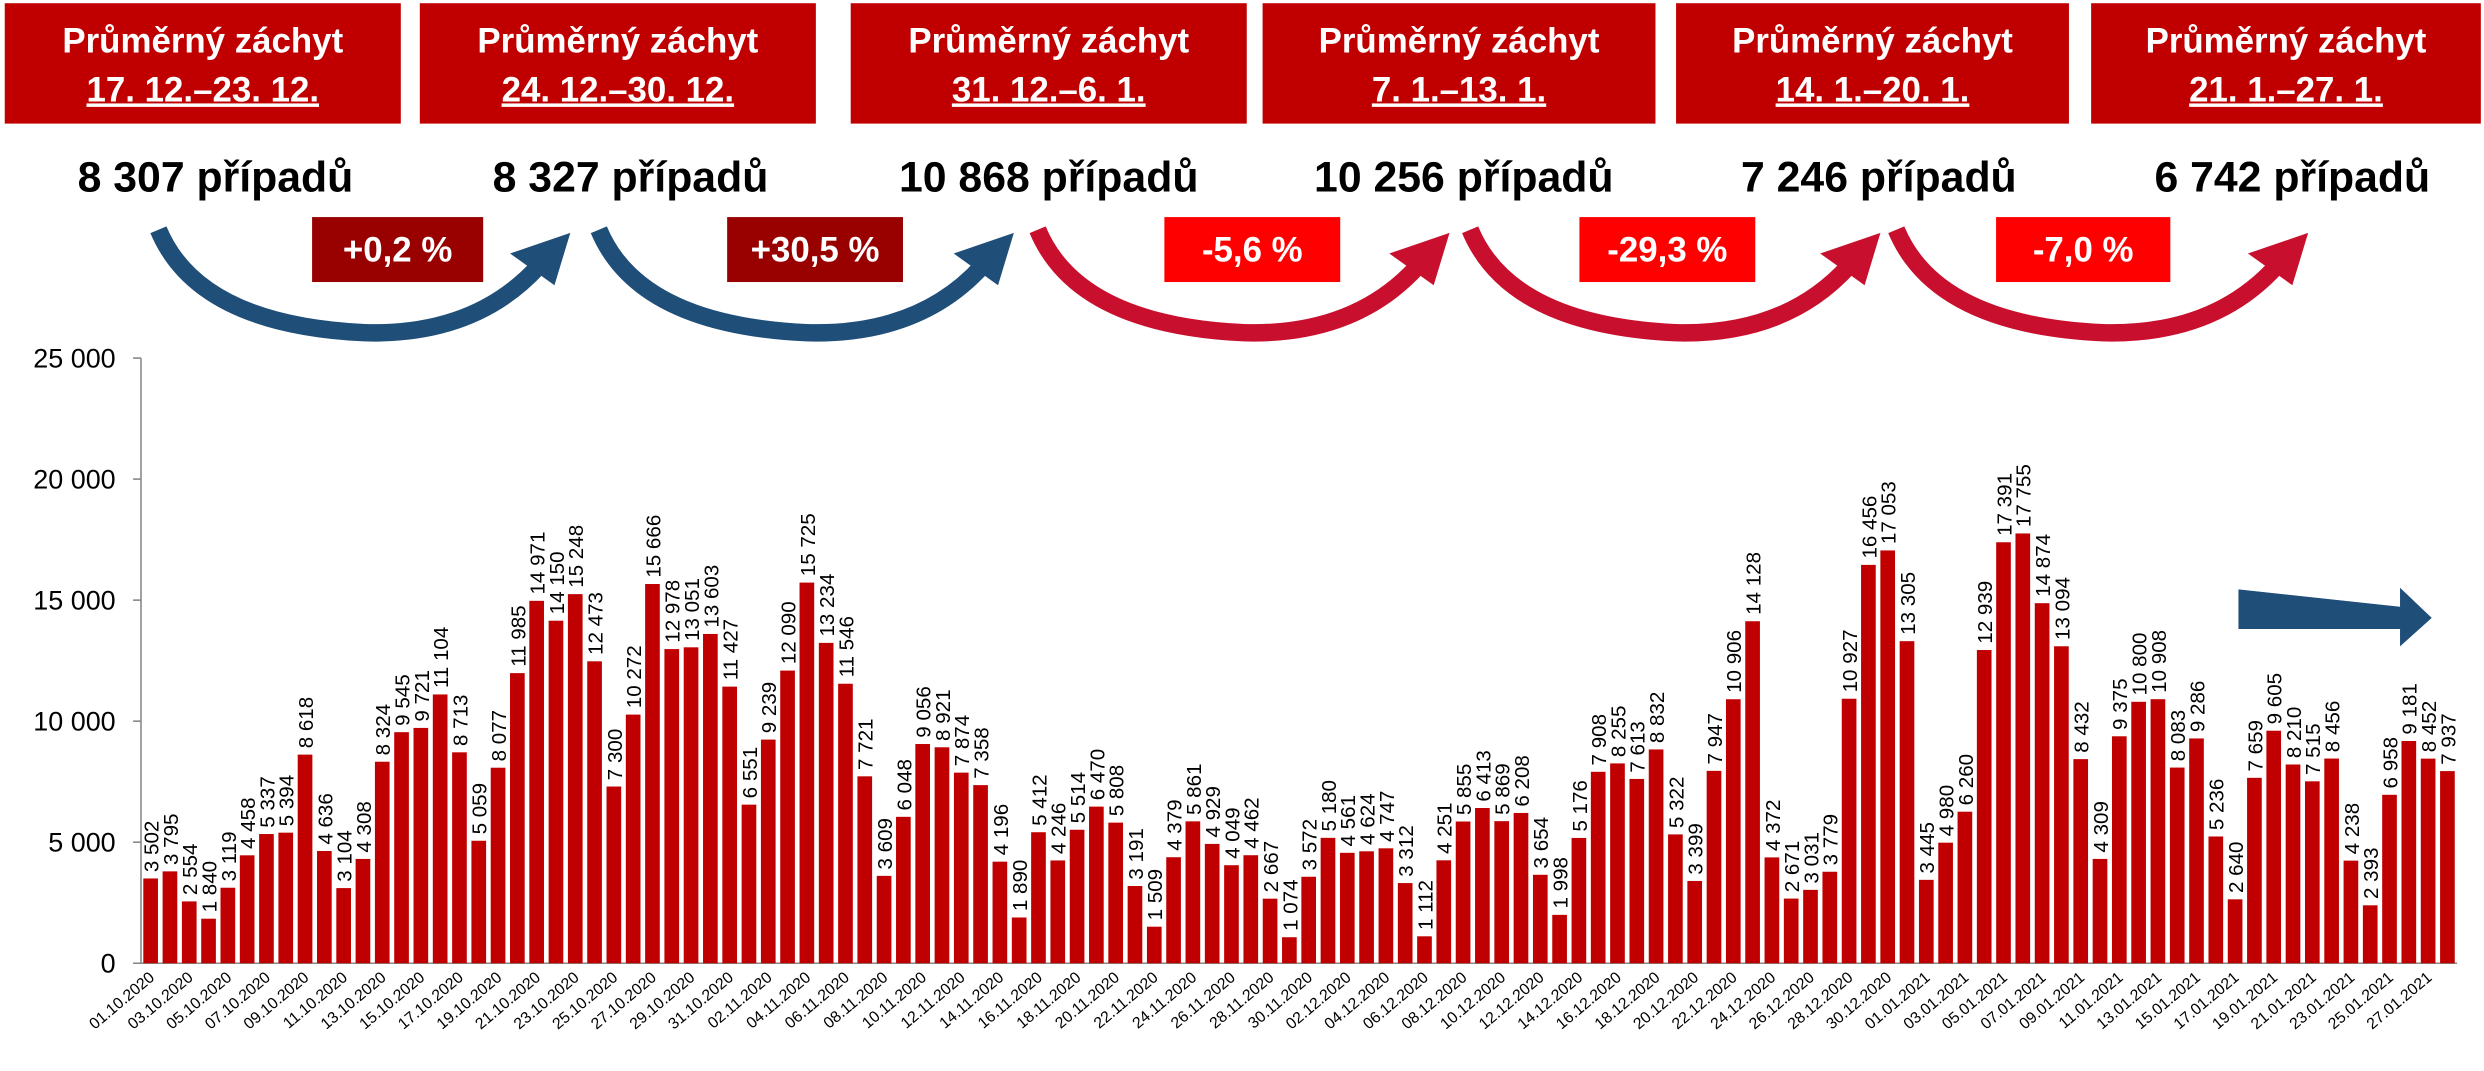 The height and width of the screenshot is (1071, 2484). I want to click on value-label: 10 906, so click(1734, 661).